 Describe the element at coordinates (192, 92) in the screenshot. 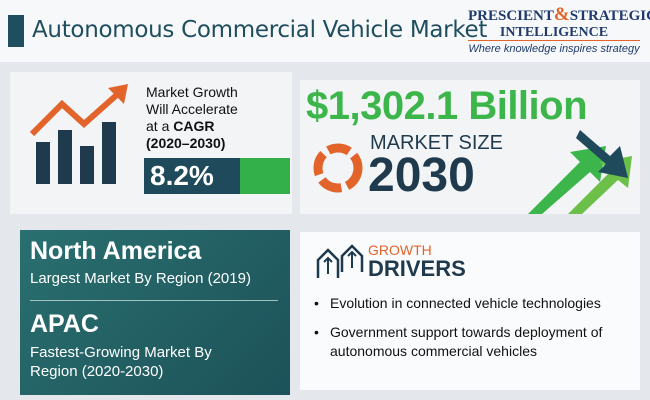

I see `growth-line: Market Growth` at that location.